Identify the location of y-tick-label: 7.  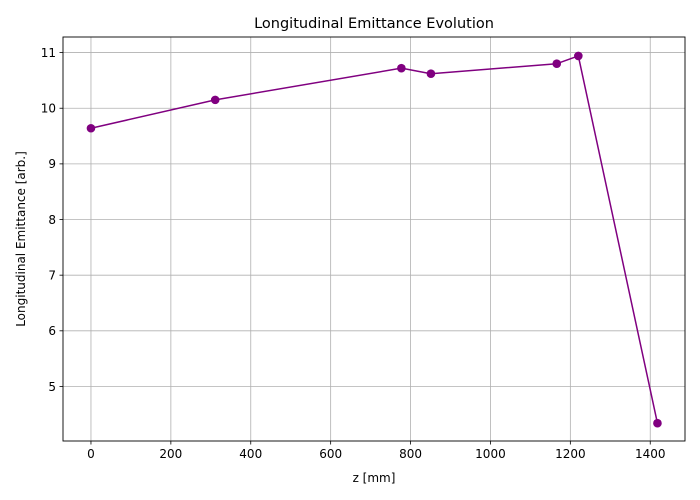
(52, 275).